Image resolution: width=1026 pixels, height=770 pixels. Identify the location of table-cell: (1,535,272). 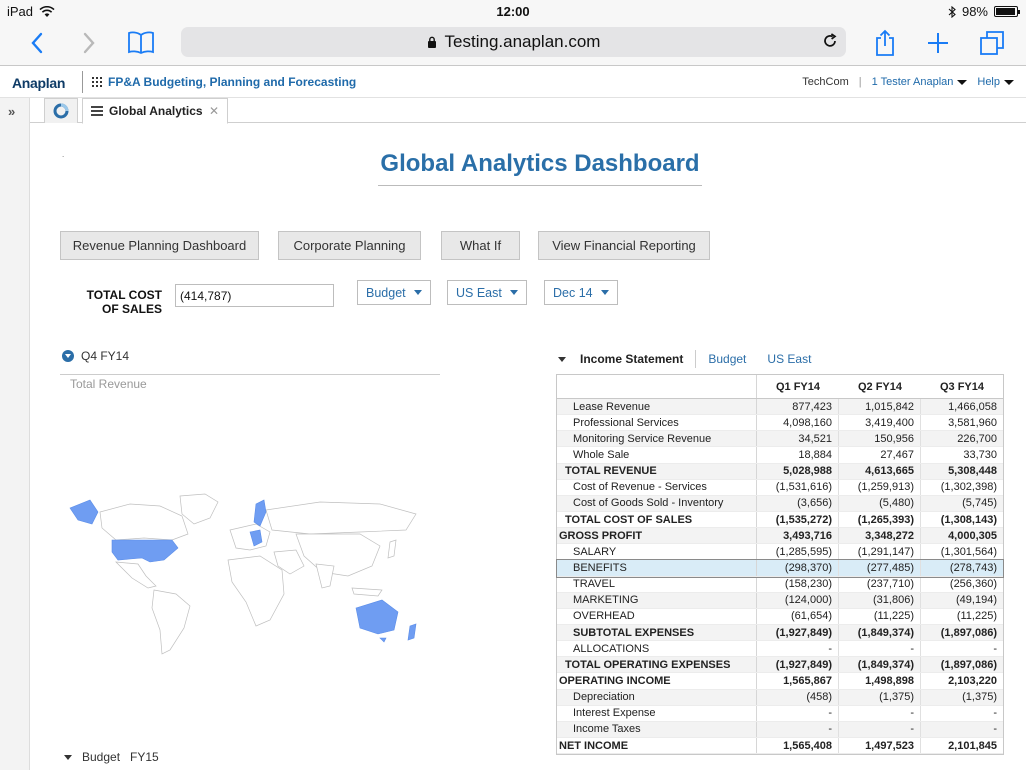
(798, 519).